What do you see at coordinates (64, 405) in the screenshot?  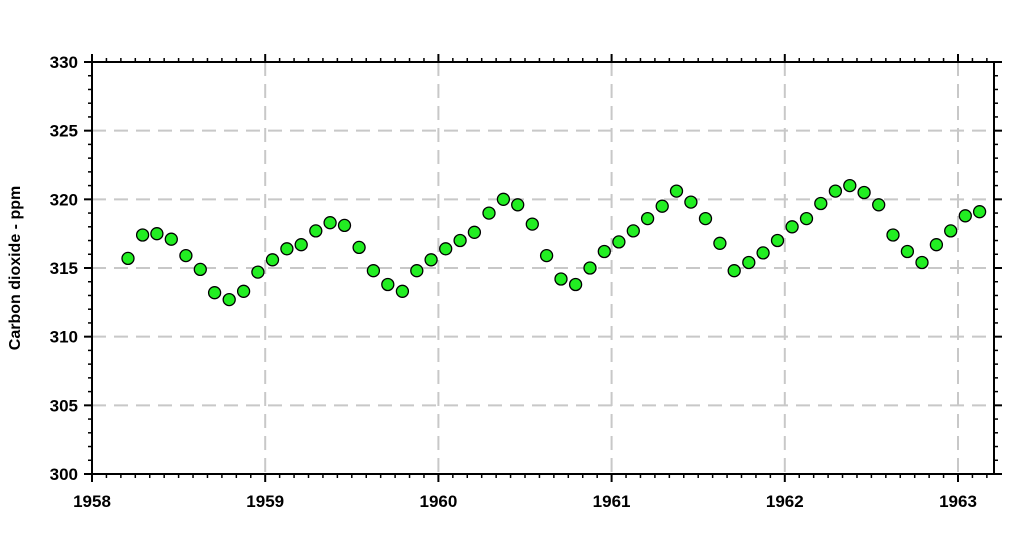 I see `y-tick-label: 305` at bounding box center [64, 405].